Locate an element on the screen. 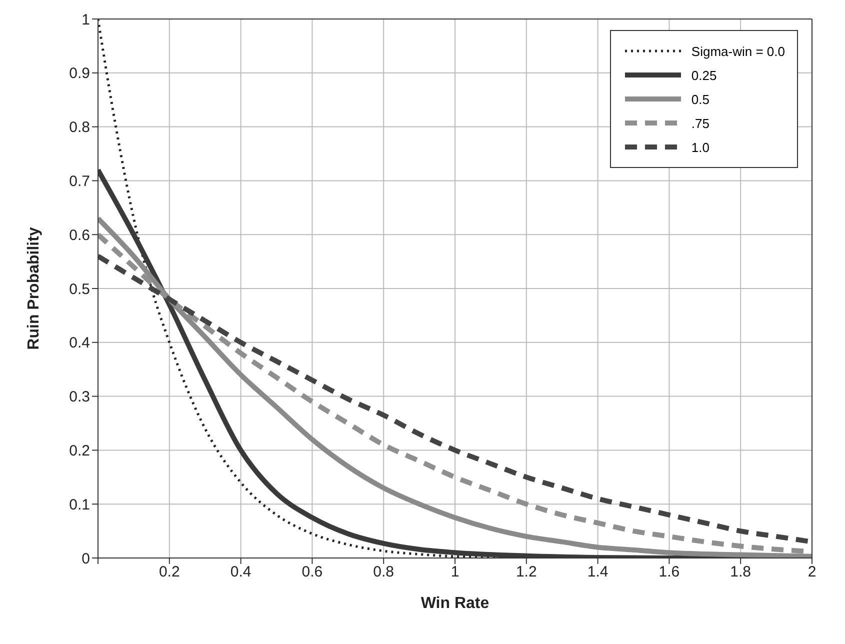 The height and width of the screenshot is (644, 845). y-tick-label: 0.5 is located at coordinates (79, 289).